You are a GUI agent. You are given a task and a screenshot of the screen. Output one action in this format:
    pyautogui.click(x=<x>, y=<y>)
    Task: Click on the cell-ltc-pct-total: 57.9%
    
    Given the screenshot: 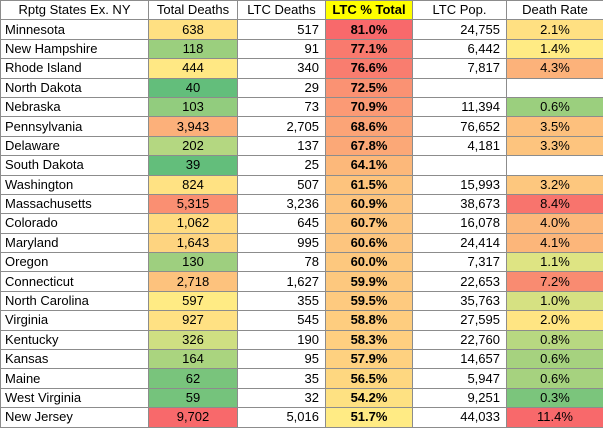 What is the action you would take?
    pyautogui.click(x=369, y=359)
    